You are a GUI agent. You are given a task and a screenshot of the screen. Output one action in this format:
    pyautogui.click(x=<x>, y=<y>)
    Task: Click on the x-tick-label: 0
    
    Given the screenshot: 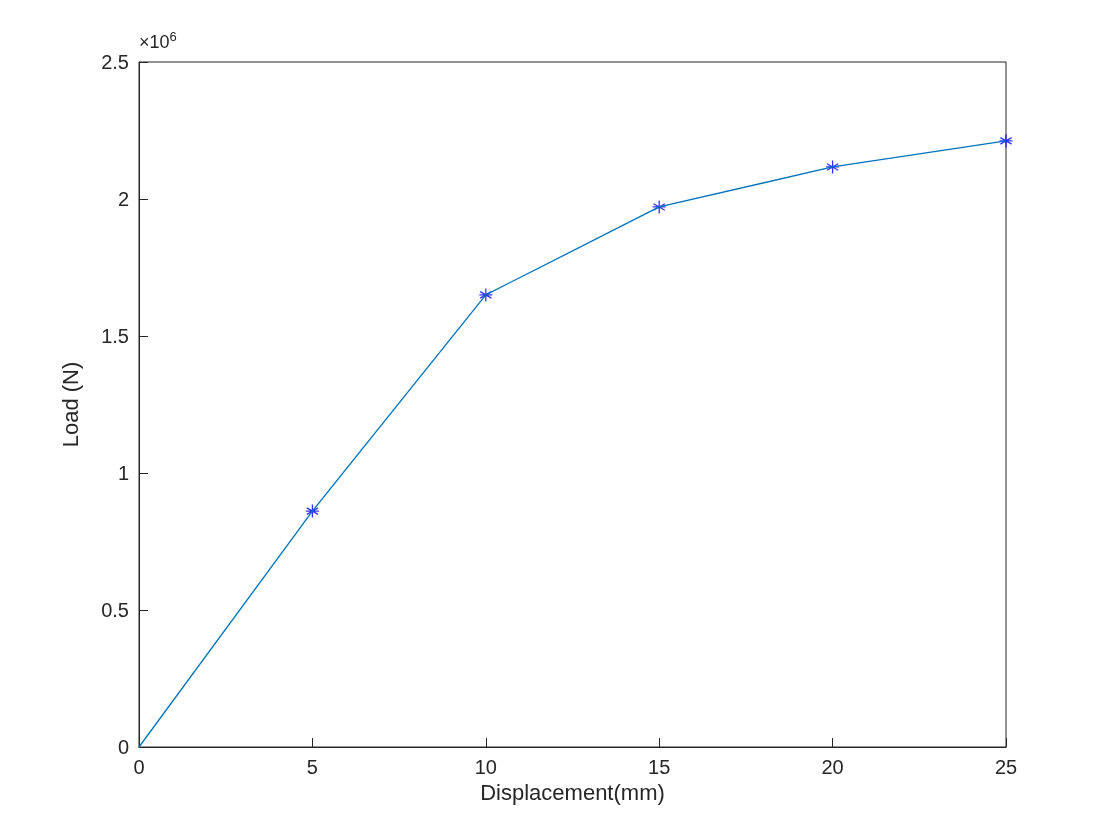 What is the action you would take?
    pyautogui.click(x=139, y=767)
    